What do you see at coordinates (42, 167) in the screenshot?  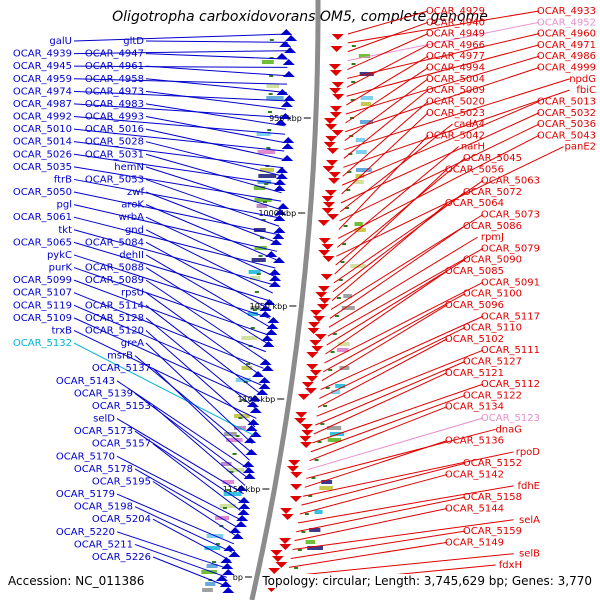 I see `gene-label: OCAR_5035` at bounding box center [42, 167].